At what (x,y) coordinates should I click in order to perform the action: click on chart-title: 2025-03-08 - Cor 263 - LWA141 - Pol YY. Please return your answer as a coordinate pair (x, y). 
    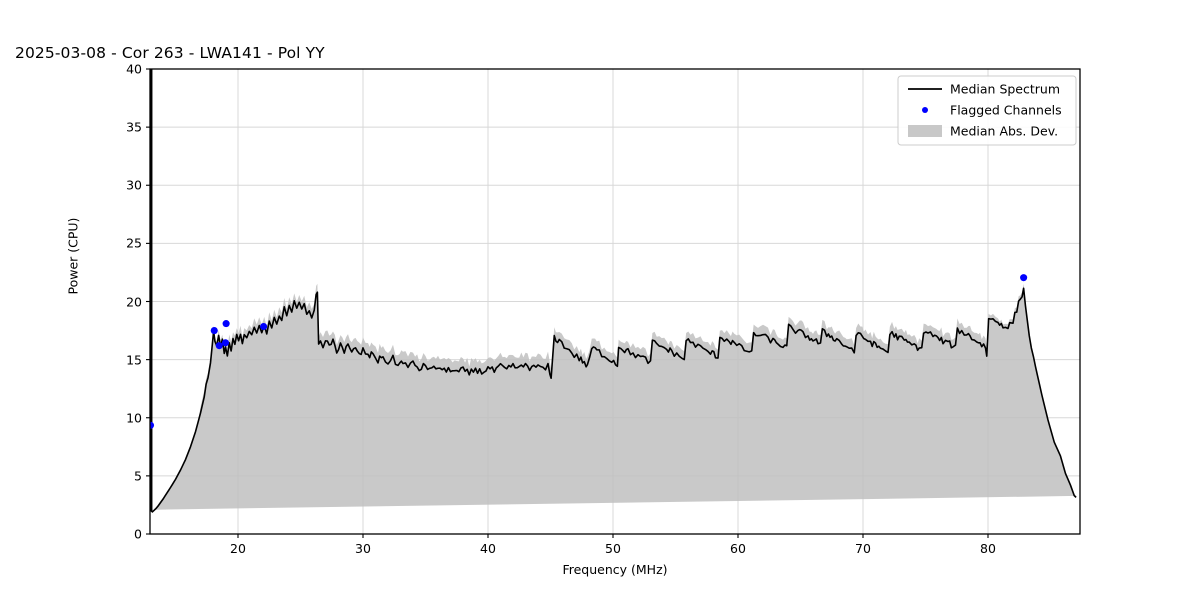
    Looking at the image, I should click on (170, 53).